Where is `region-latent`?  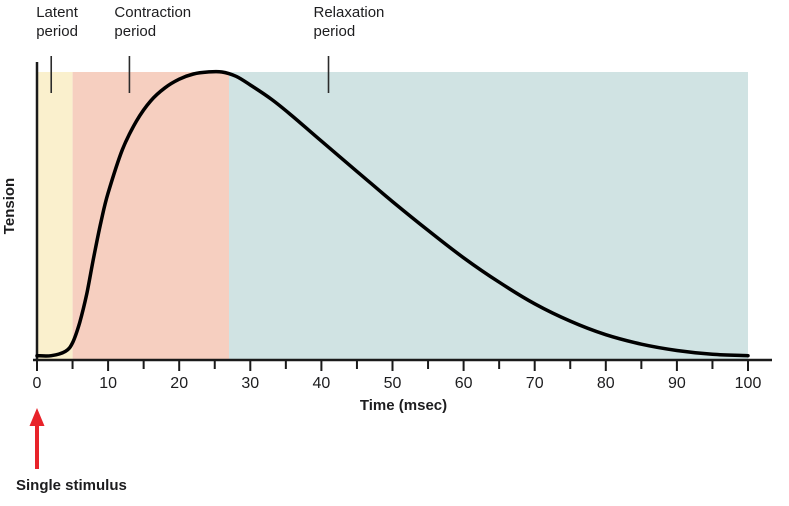
region-latent is located at coordinates (55, 216).